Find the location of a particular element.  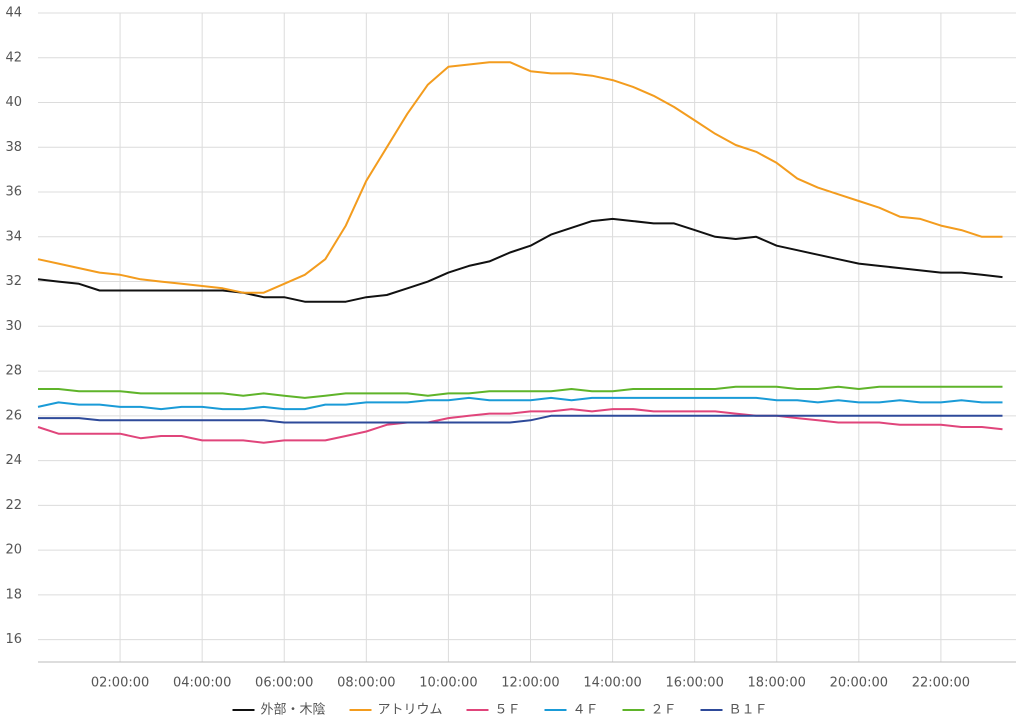

x-tick-label: 16:00:00 is located at coordinates (694, 683).